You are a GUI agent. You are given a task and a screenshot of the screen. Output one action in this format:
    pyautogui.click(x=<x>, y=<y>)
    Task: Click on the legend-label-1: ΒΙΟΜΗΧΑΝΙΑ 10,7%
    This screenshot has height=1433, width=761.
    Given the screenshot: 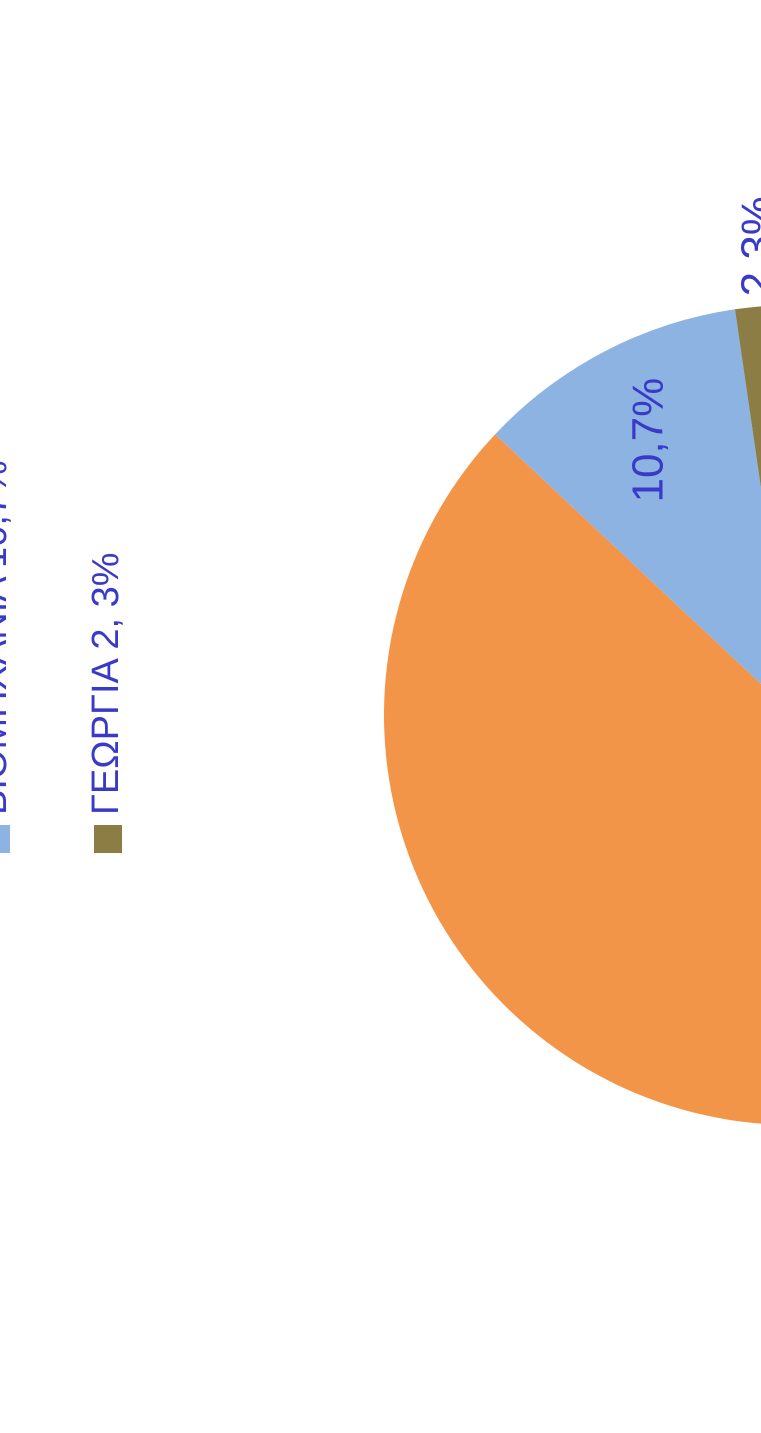 What is the action you would take?
    pyautogui.click(x=7, y=637)
    